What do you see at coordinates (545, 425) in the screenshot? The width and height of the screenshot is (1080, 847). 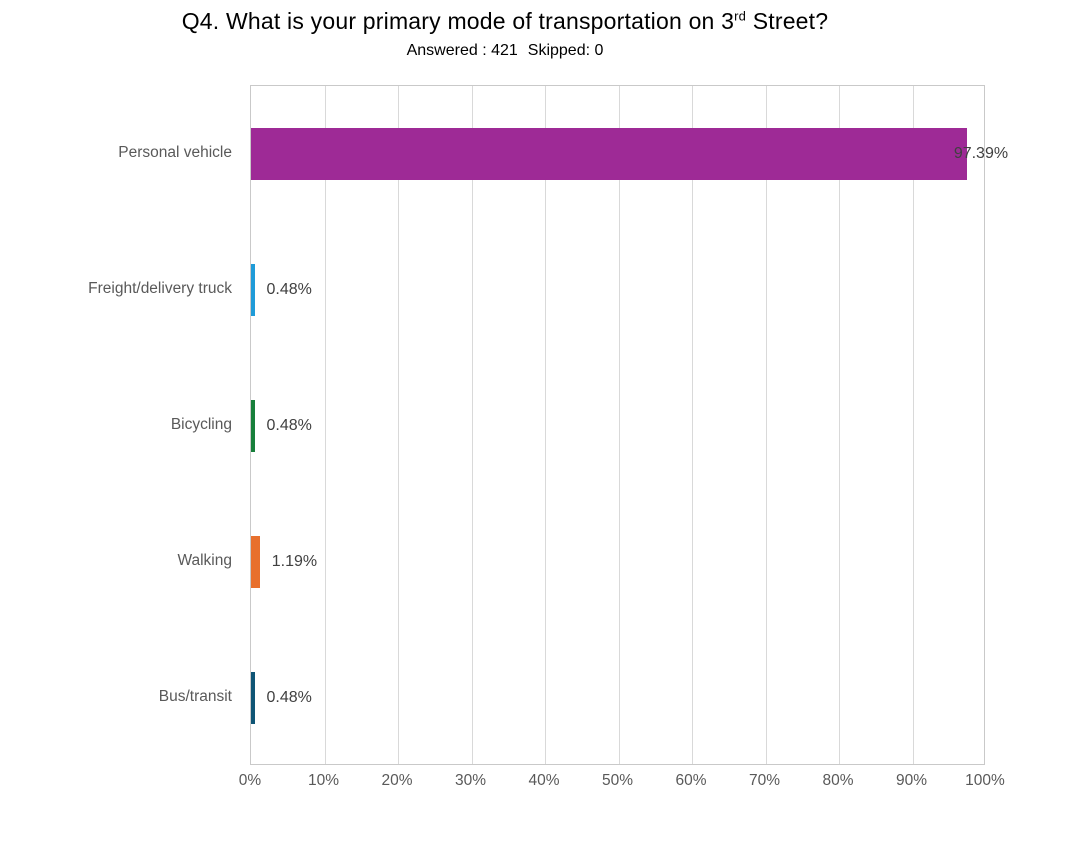 I see `gridline-40%` at bounding box center [545, 425].